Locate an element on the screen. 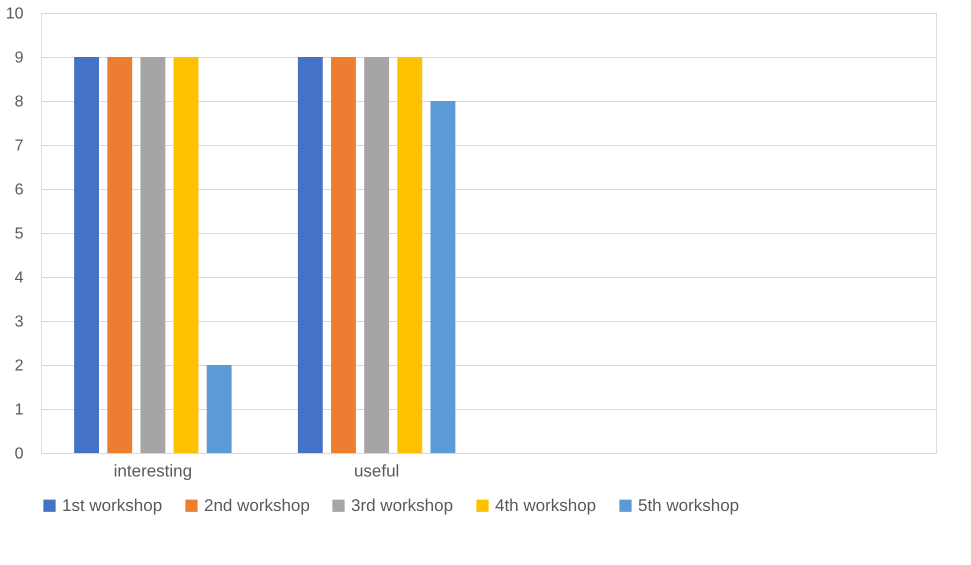 The height and width of the screenshot is (565, 971). y-tick-label: 2 is located at coordinates (19, 366).